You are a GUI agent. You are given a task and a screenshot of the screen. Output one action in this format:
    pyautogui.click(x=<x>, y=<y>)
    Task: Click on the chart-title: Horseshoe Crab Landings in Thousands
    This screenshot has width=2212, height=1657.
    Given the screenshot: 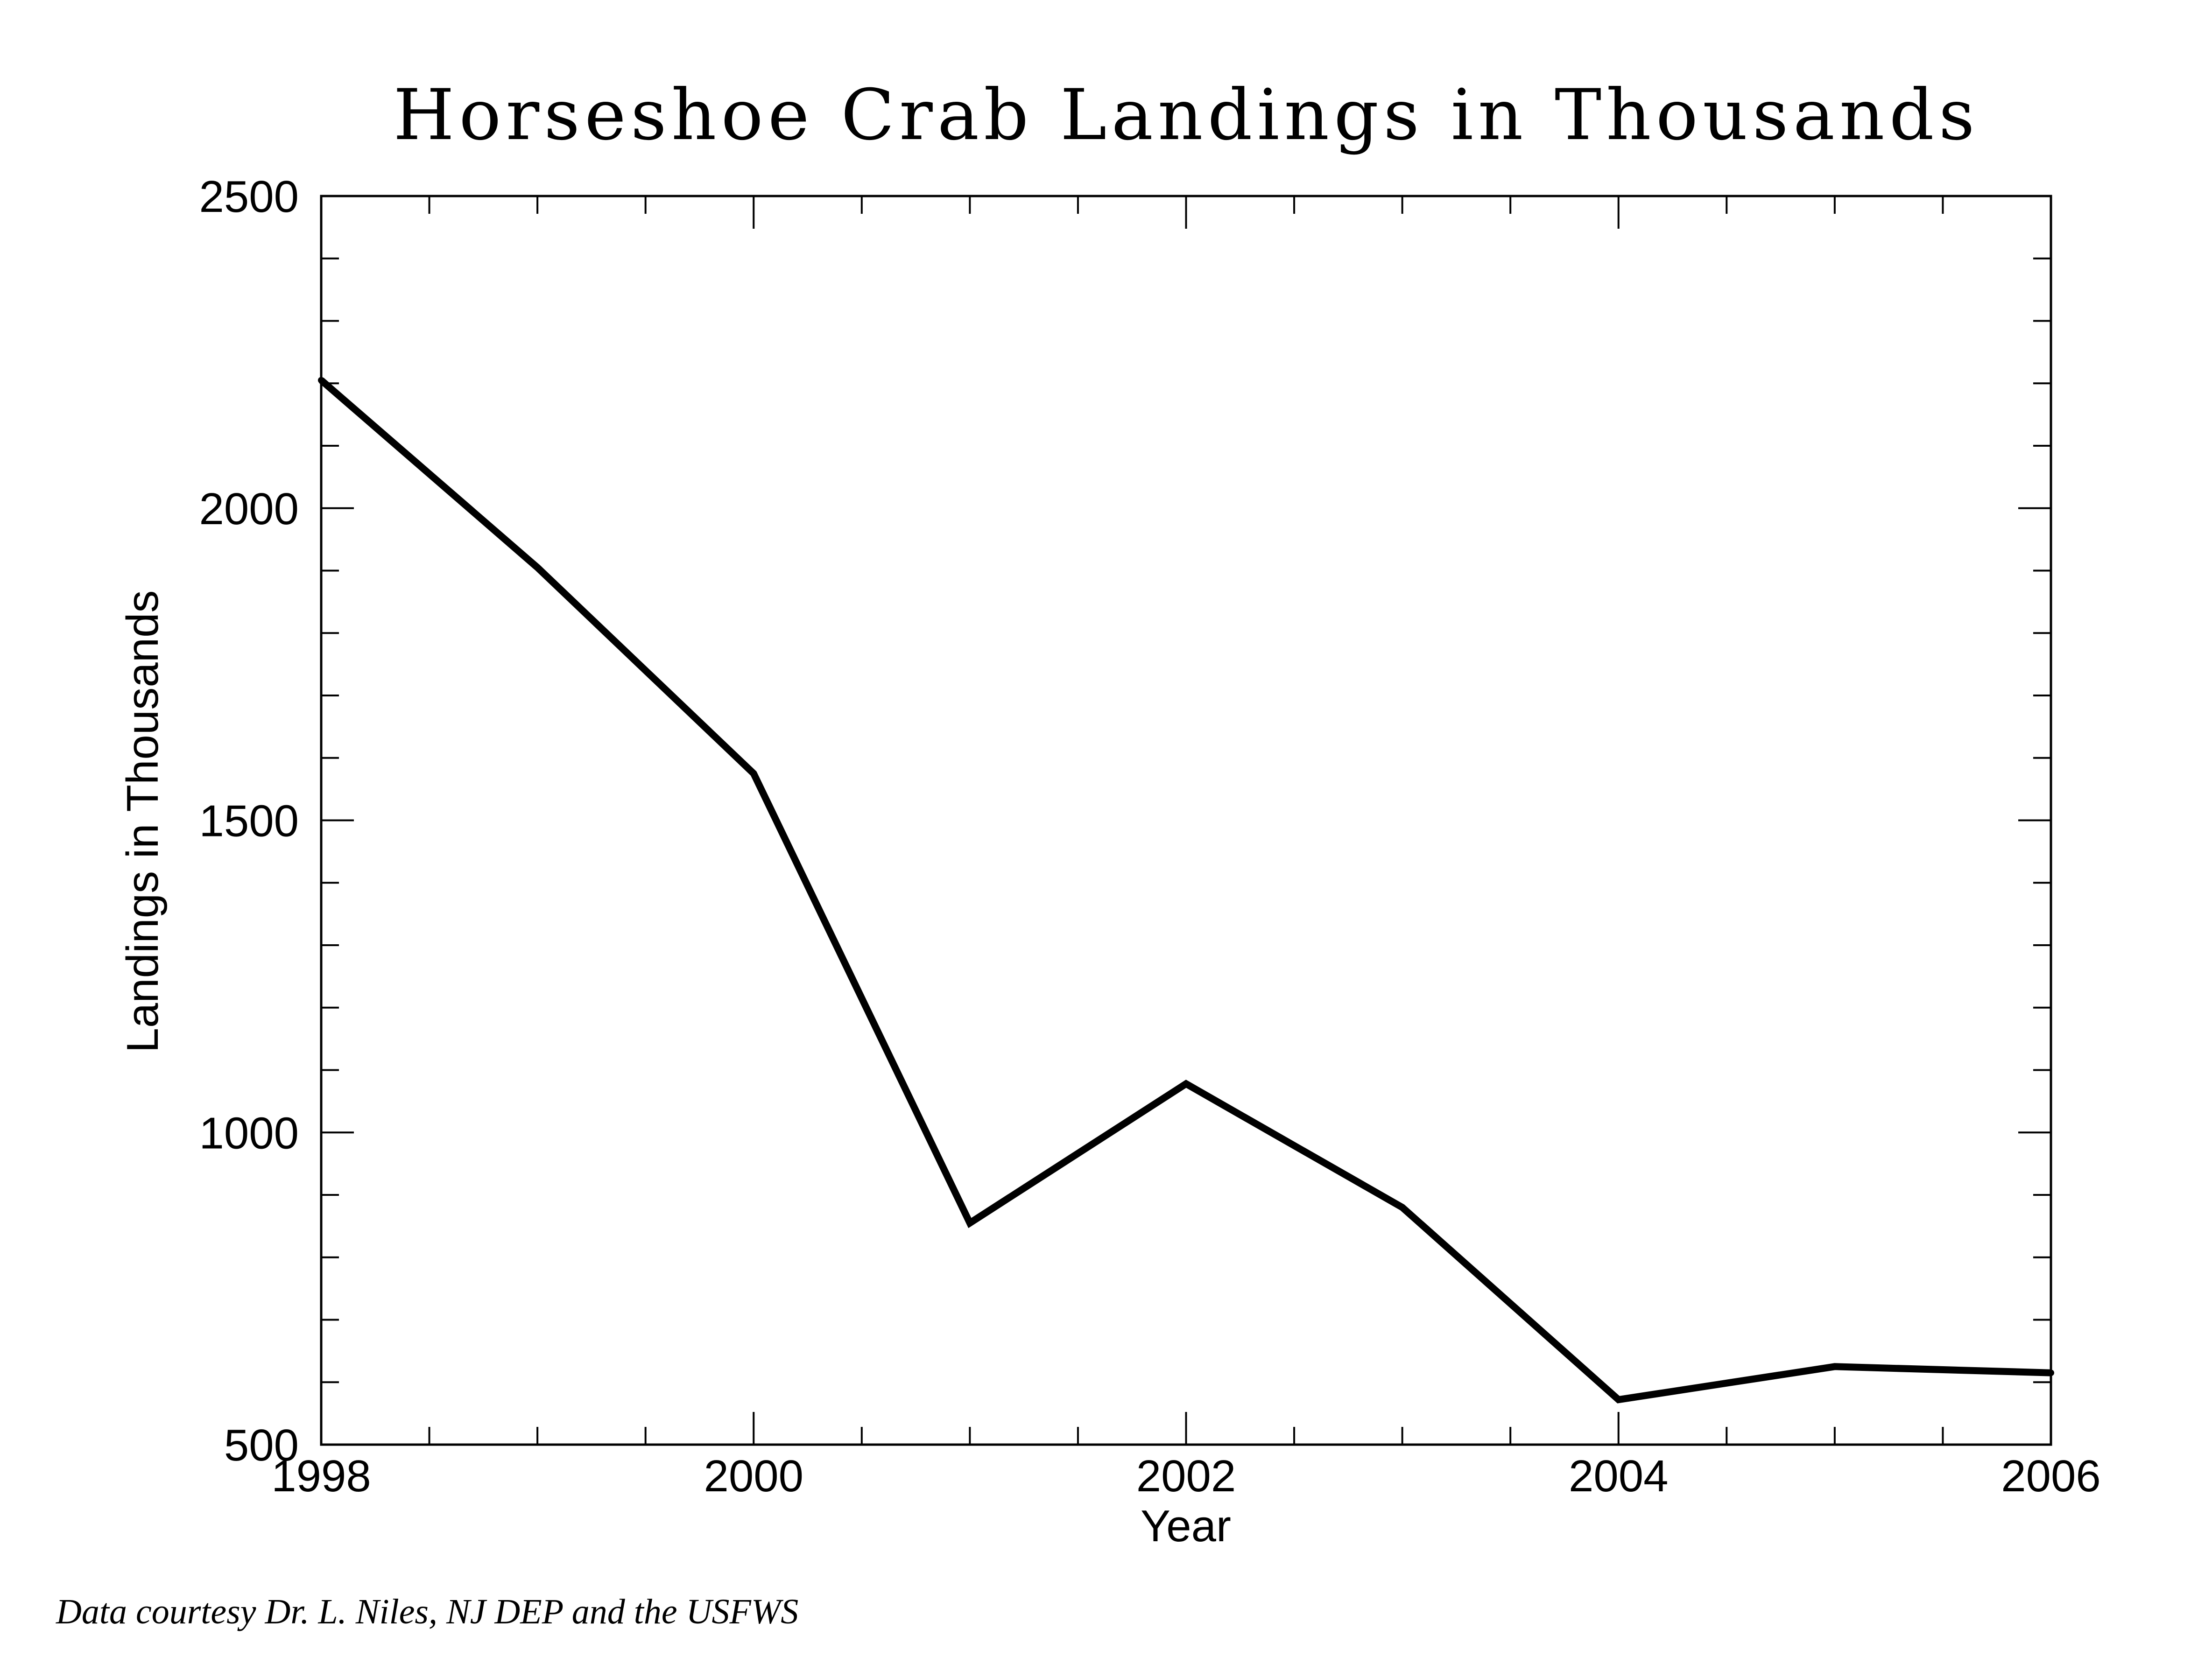 What is the action you would take?
    pyautogui.click(x=1186, y=115)
    